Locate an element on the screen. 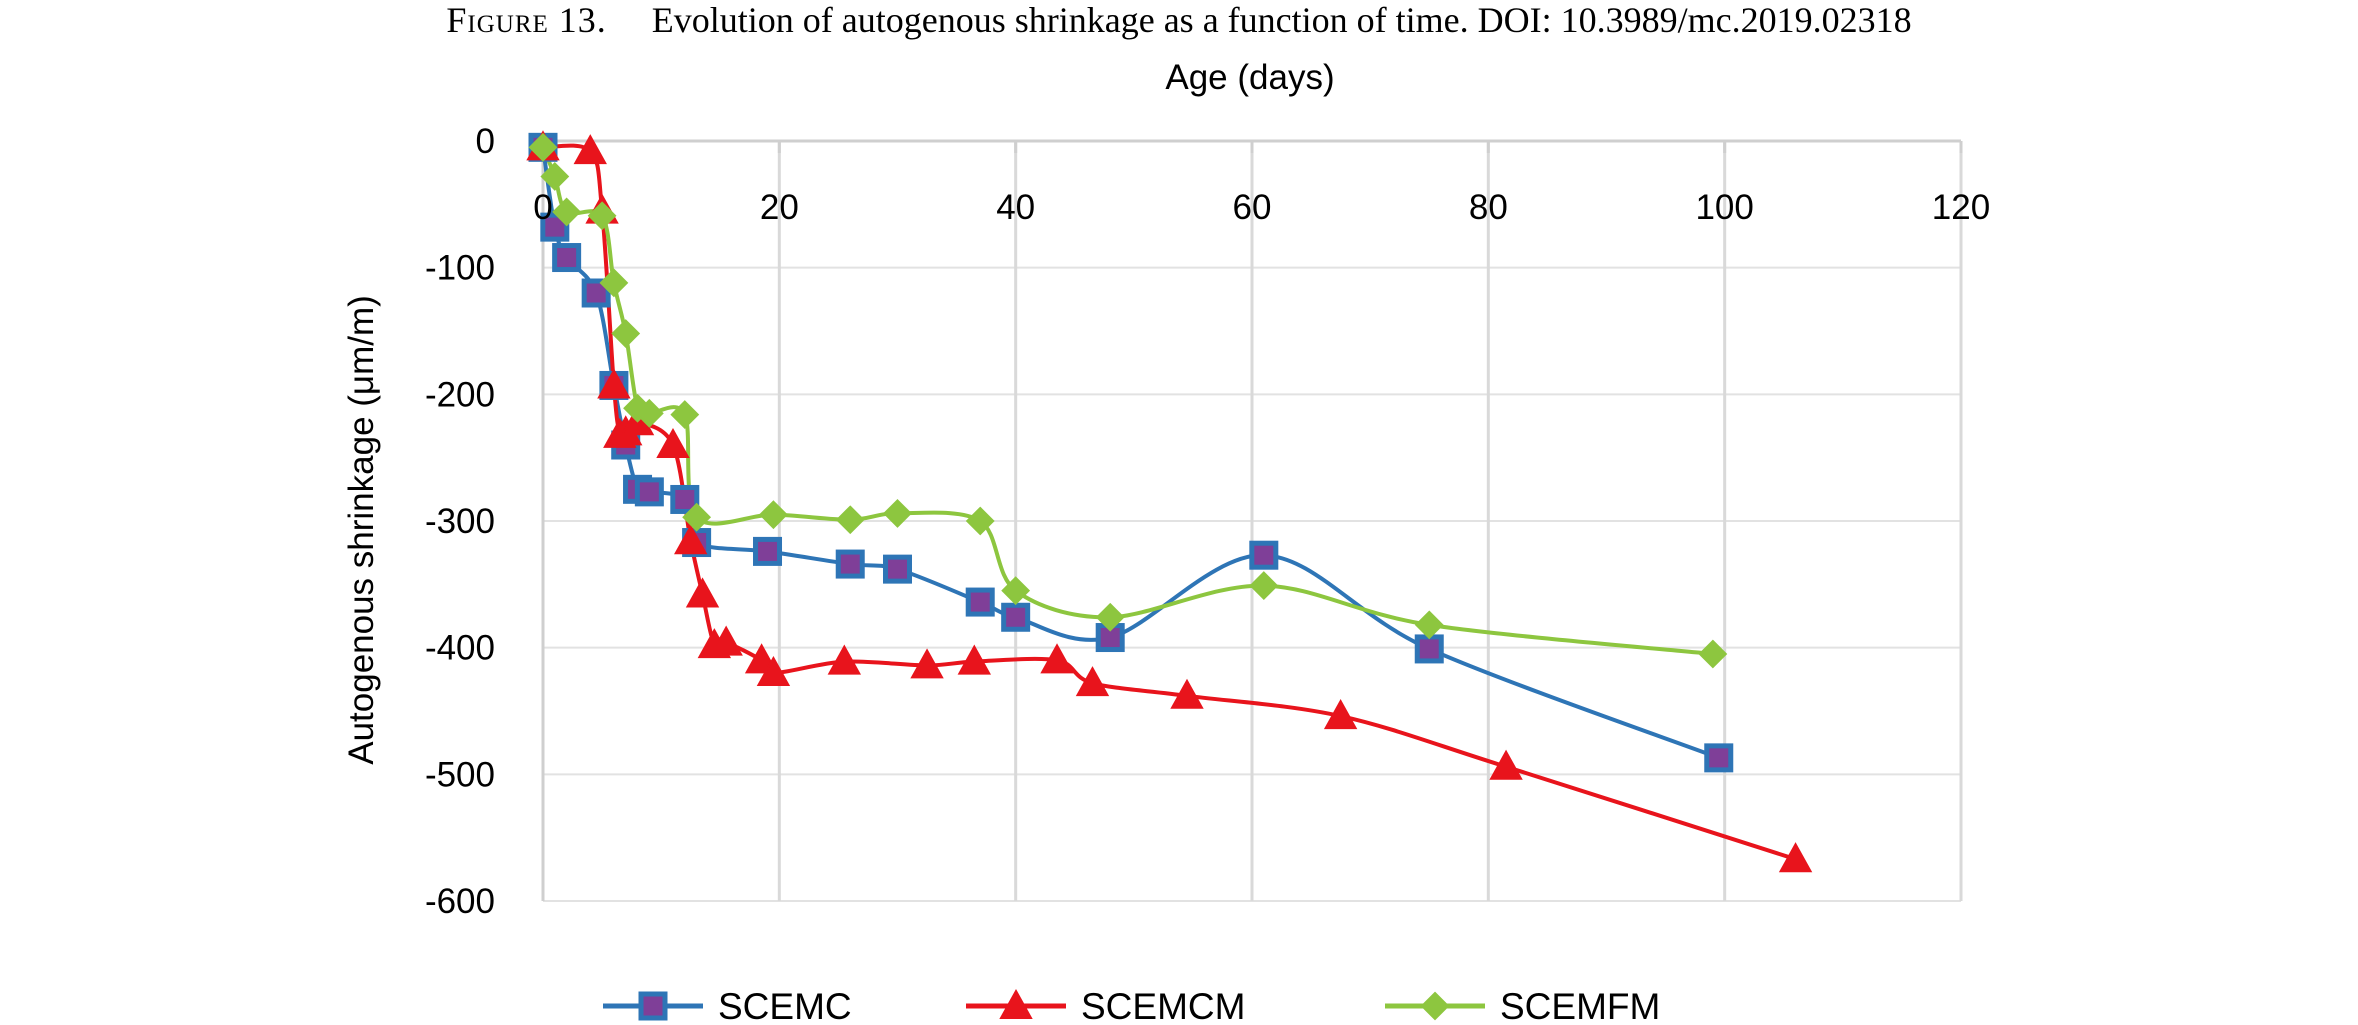 This screenshot has height=1025, width=2358. legend: SCEMC SCEMCM SCEMFM is located at coordinates (1131, 1005).